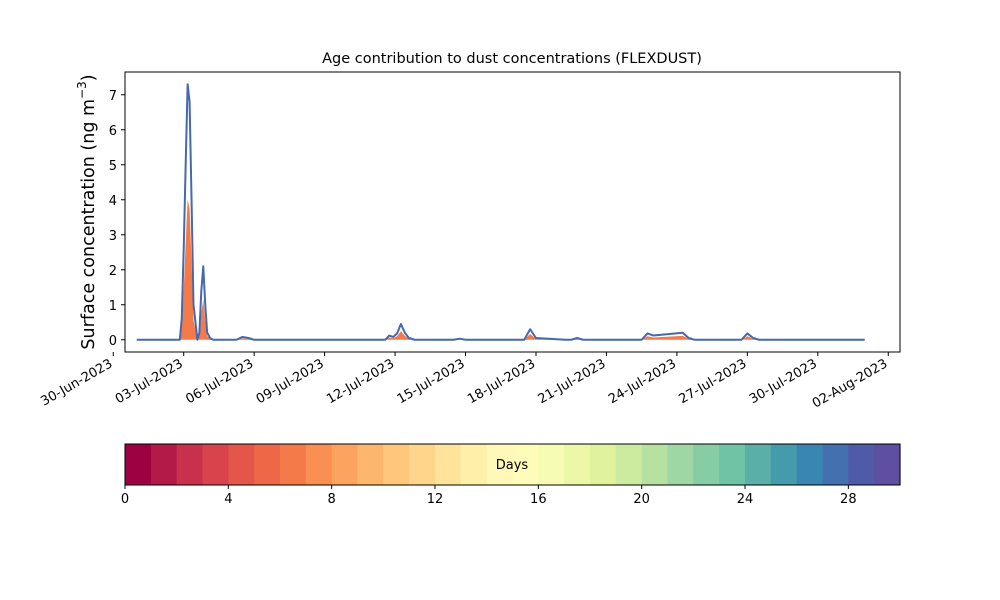  What do you see at coordinates (435, 499) in the screenshot?
I see `colorbar-tick-label: 12` at bounding box center [435, 499].